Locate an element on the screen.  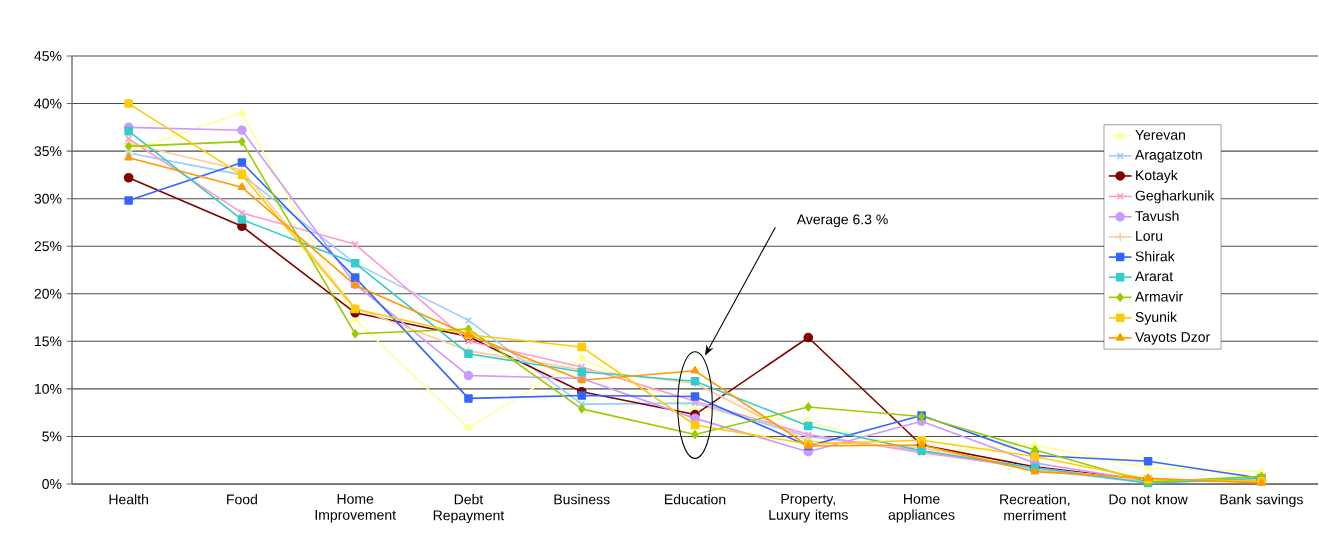
y-tick-label: 35% is located at coordinates (48, 151).